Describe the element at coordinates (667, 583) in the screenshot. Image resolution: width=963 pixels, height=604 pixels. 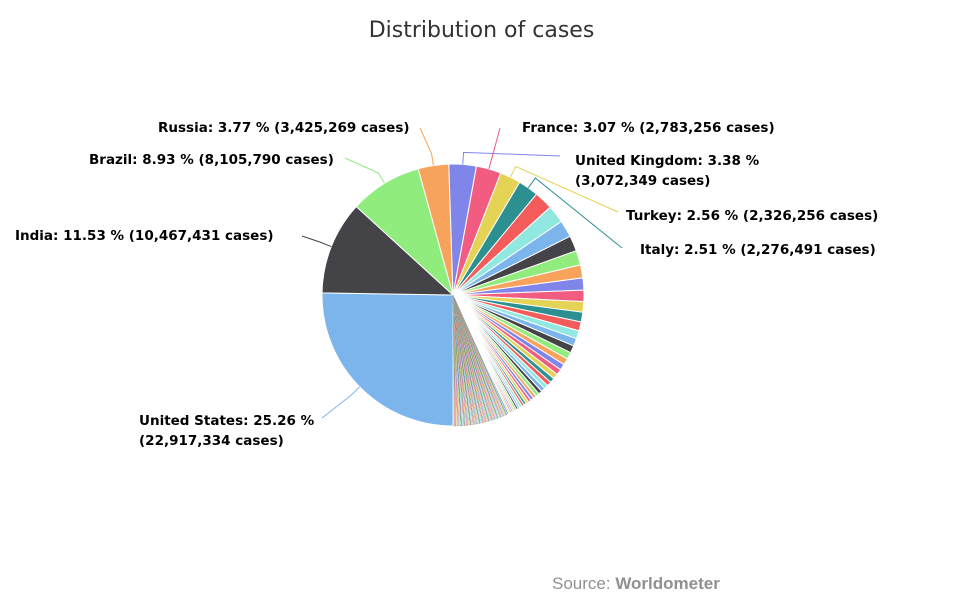
I see `source-name: Worldometer` at that location.